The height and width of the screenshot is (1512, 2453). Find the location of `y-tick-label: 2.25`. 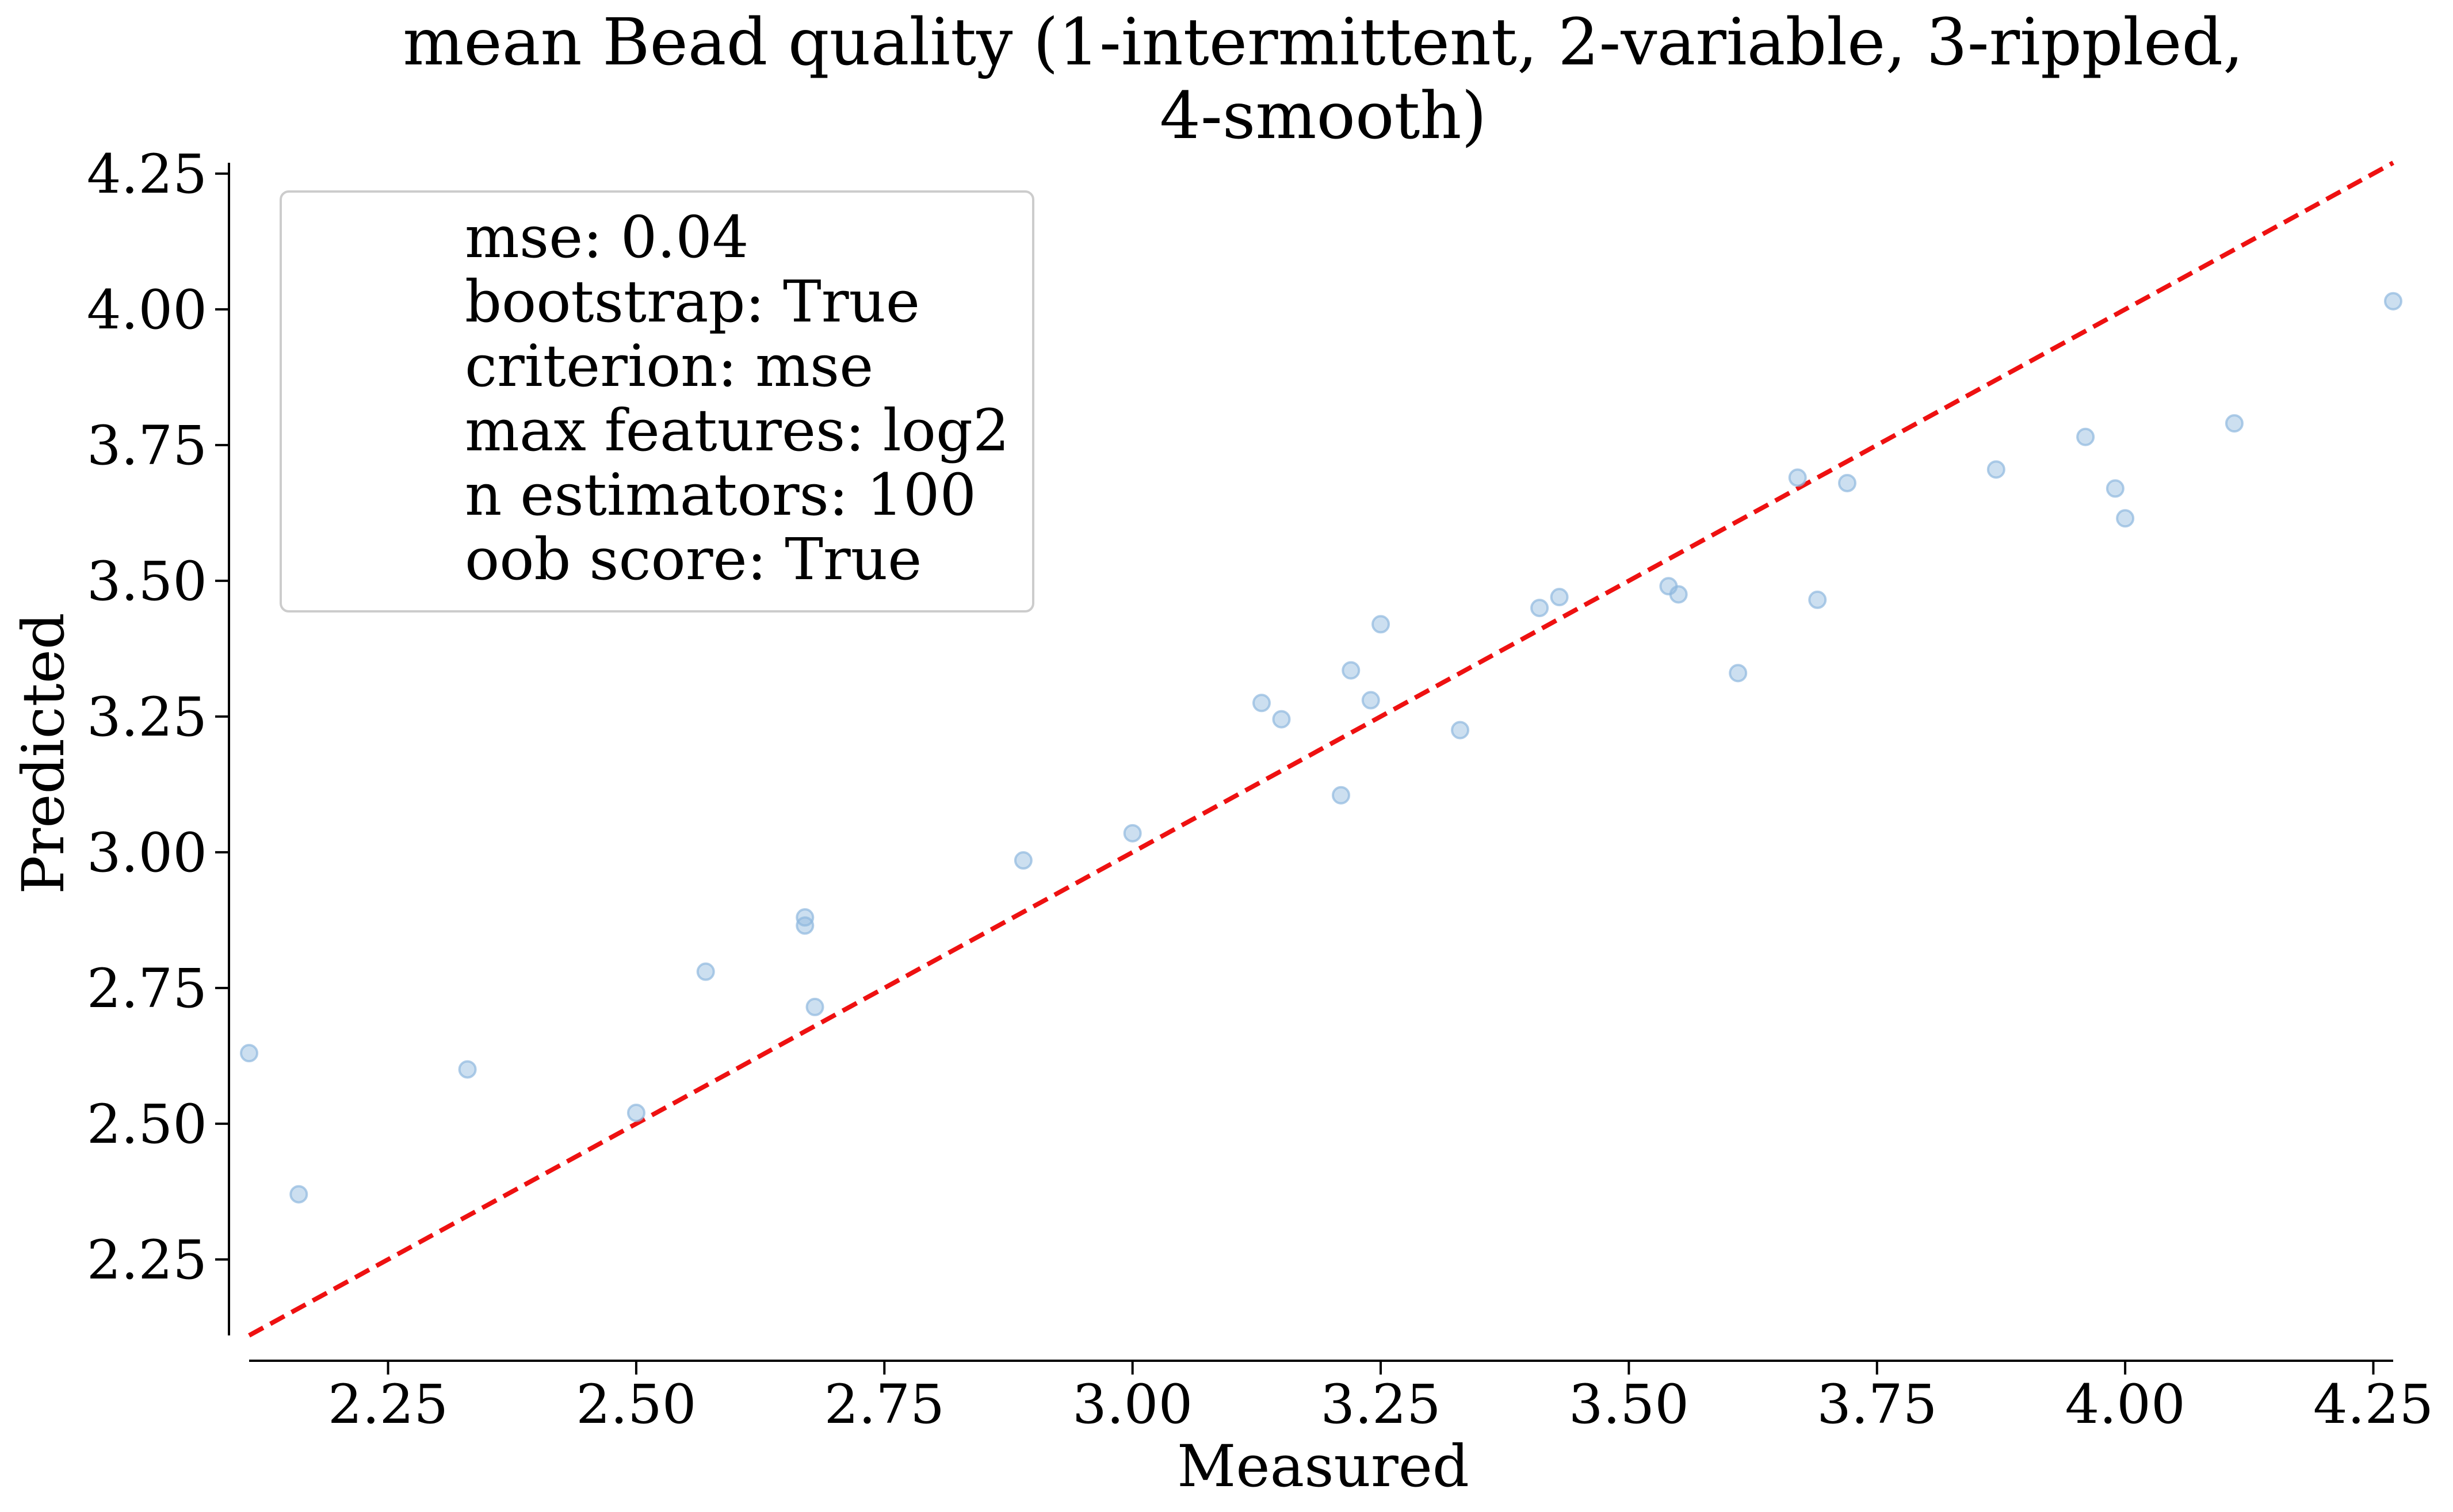

y-tick-label: 2.25 is located at coordinates (147, 1260).